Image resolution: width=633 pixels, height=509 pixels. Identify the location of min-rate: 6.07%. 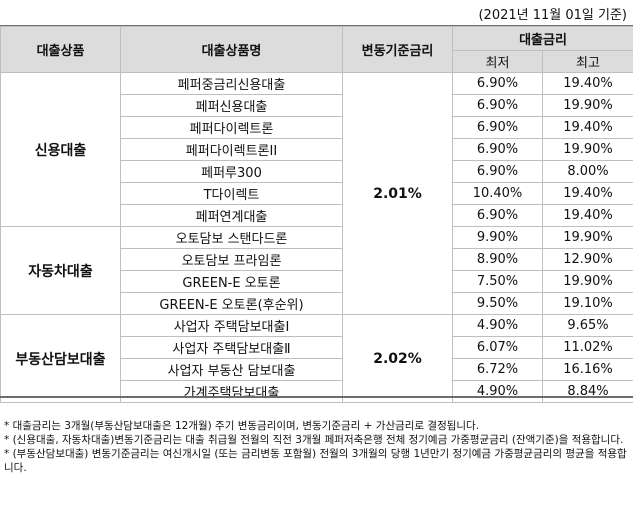
(497, 347).